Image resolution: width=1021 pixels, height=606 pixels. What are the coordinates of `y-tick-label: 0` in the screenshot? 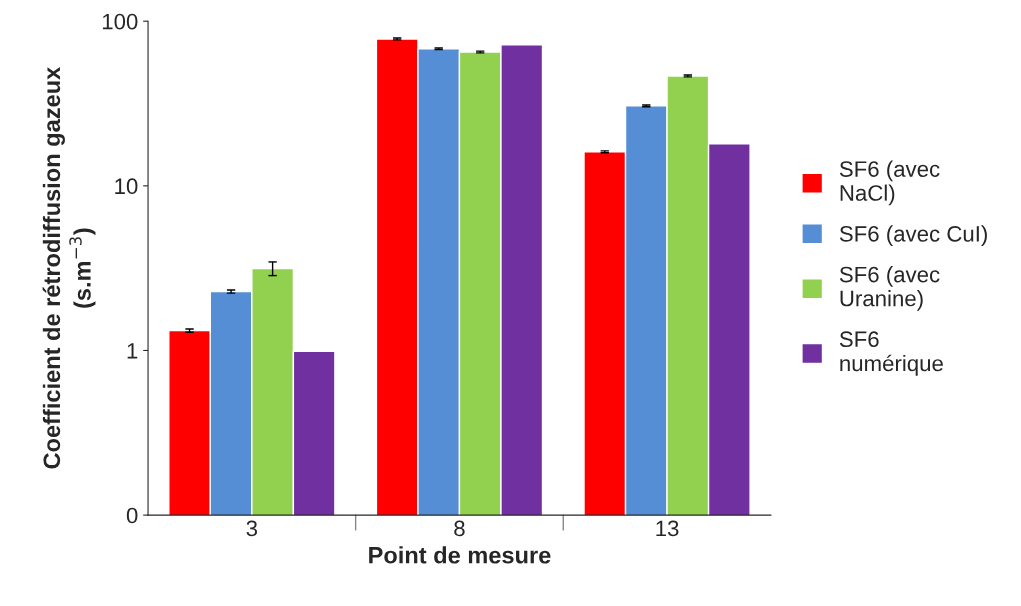 It's located at (132, 515).